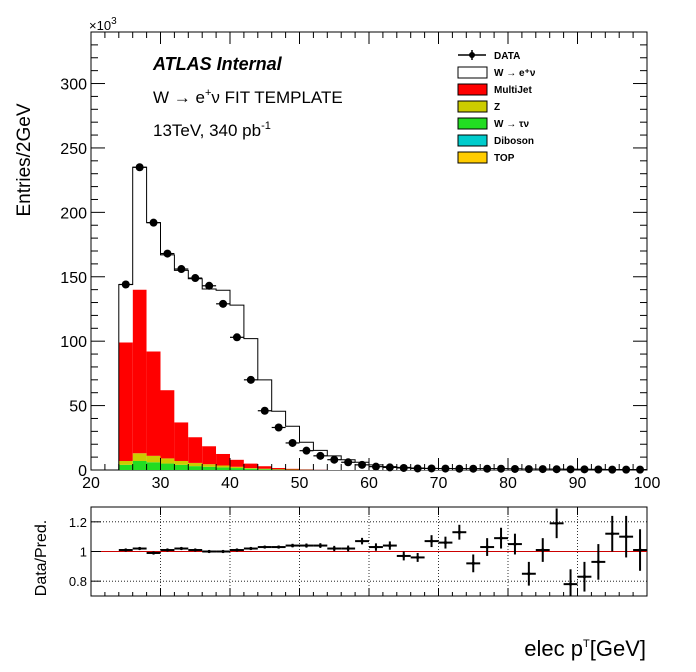  Describe the element at coordinates (585, 648) in the screenshot. I see `x-axis-title: elec pT[GeV]` at that location.